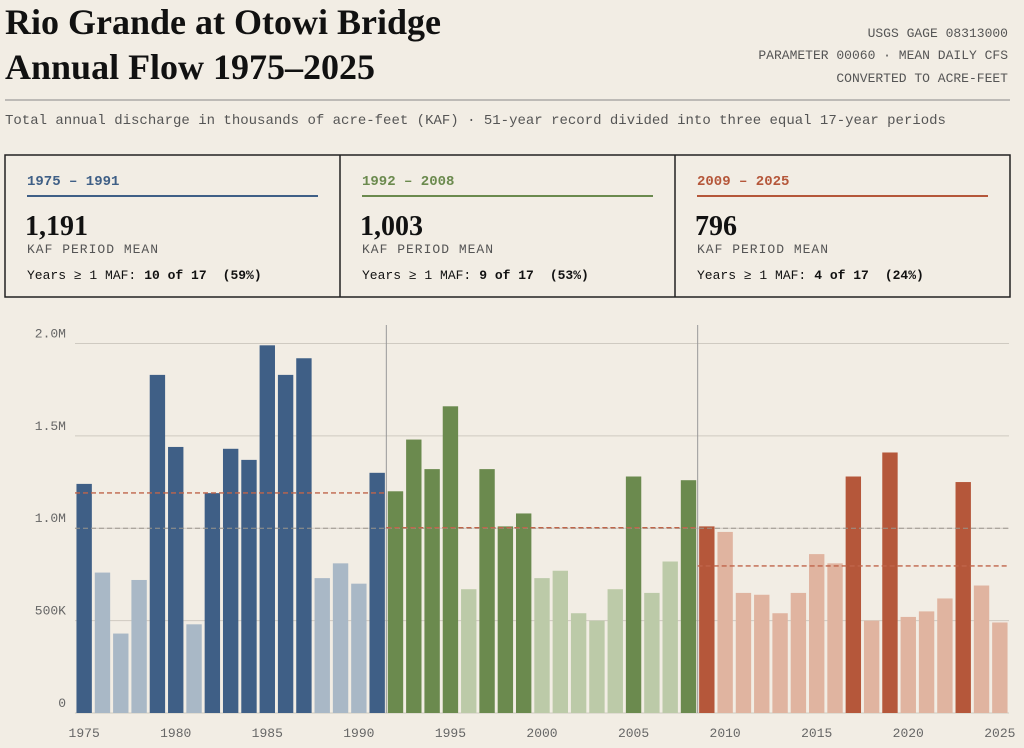  I want to click on card-mean: 796, so click(716, 226).